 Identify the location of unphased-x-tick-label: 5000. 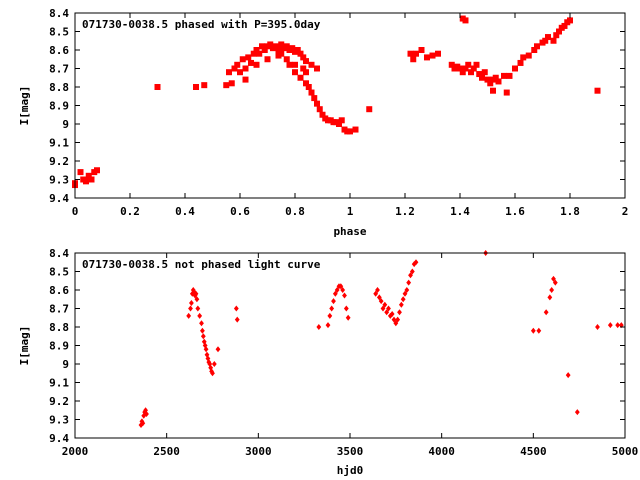
(625, 451).